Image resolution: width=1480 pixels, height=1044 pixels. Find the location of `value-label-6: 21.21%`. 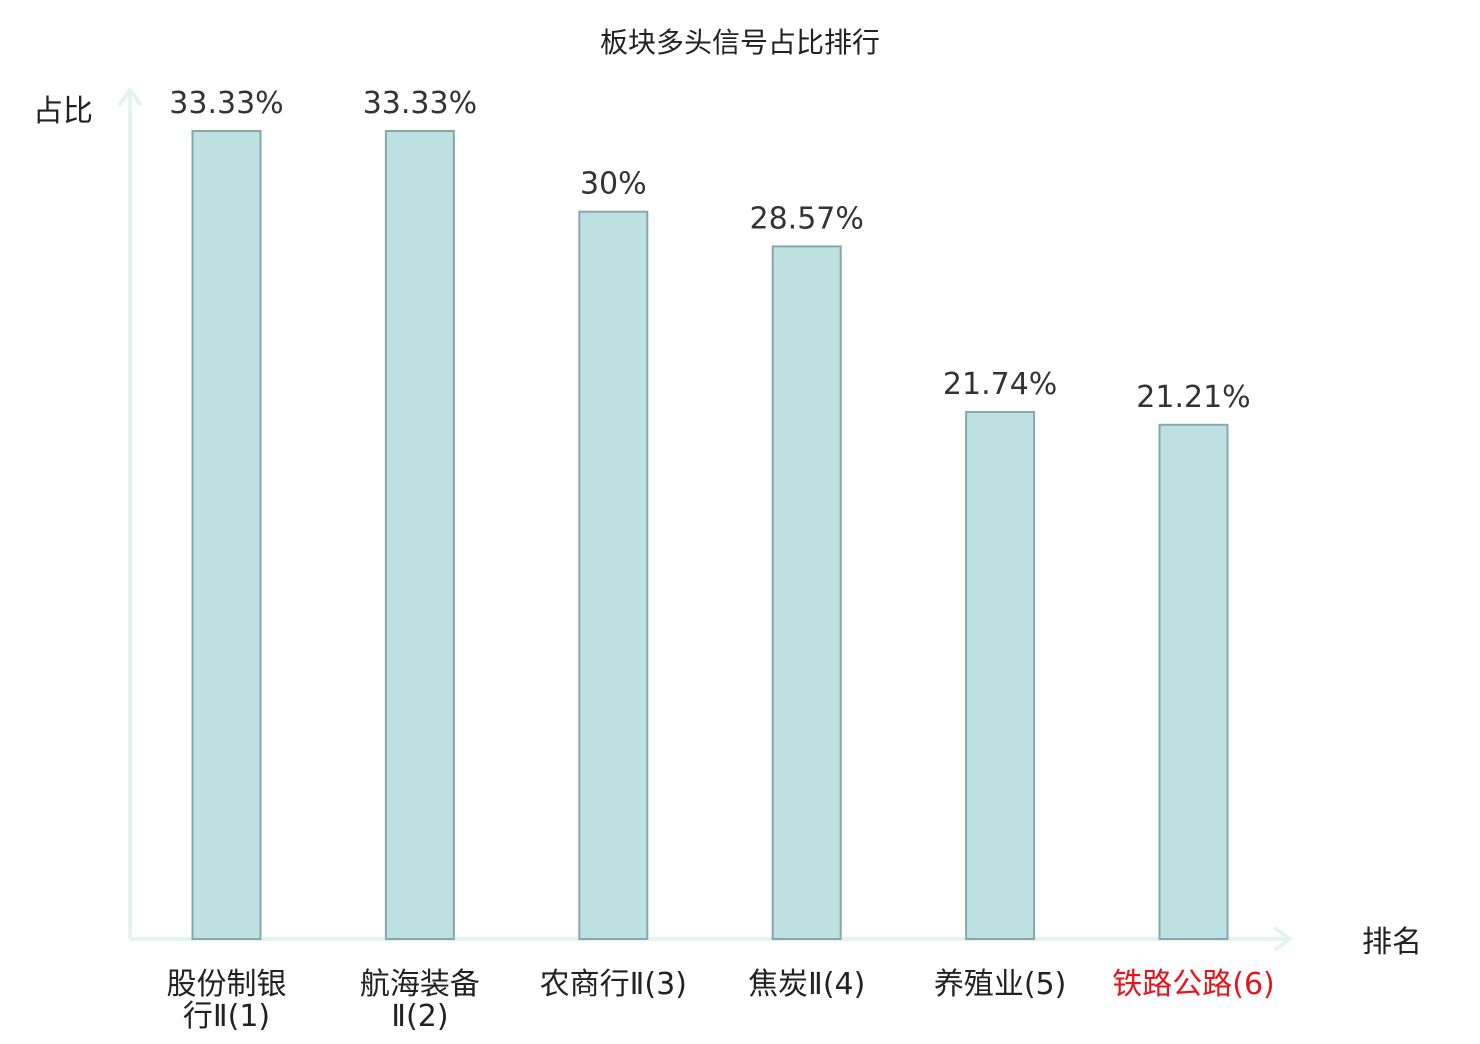

value-label-6: 21.21% is located at coordinates (1193, 397).